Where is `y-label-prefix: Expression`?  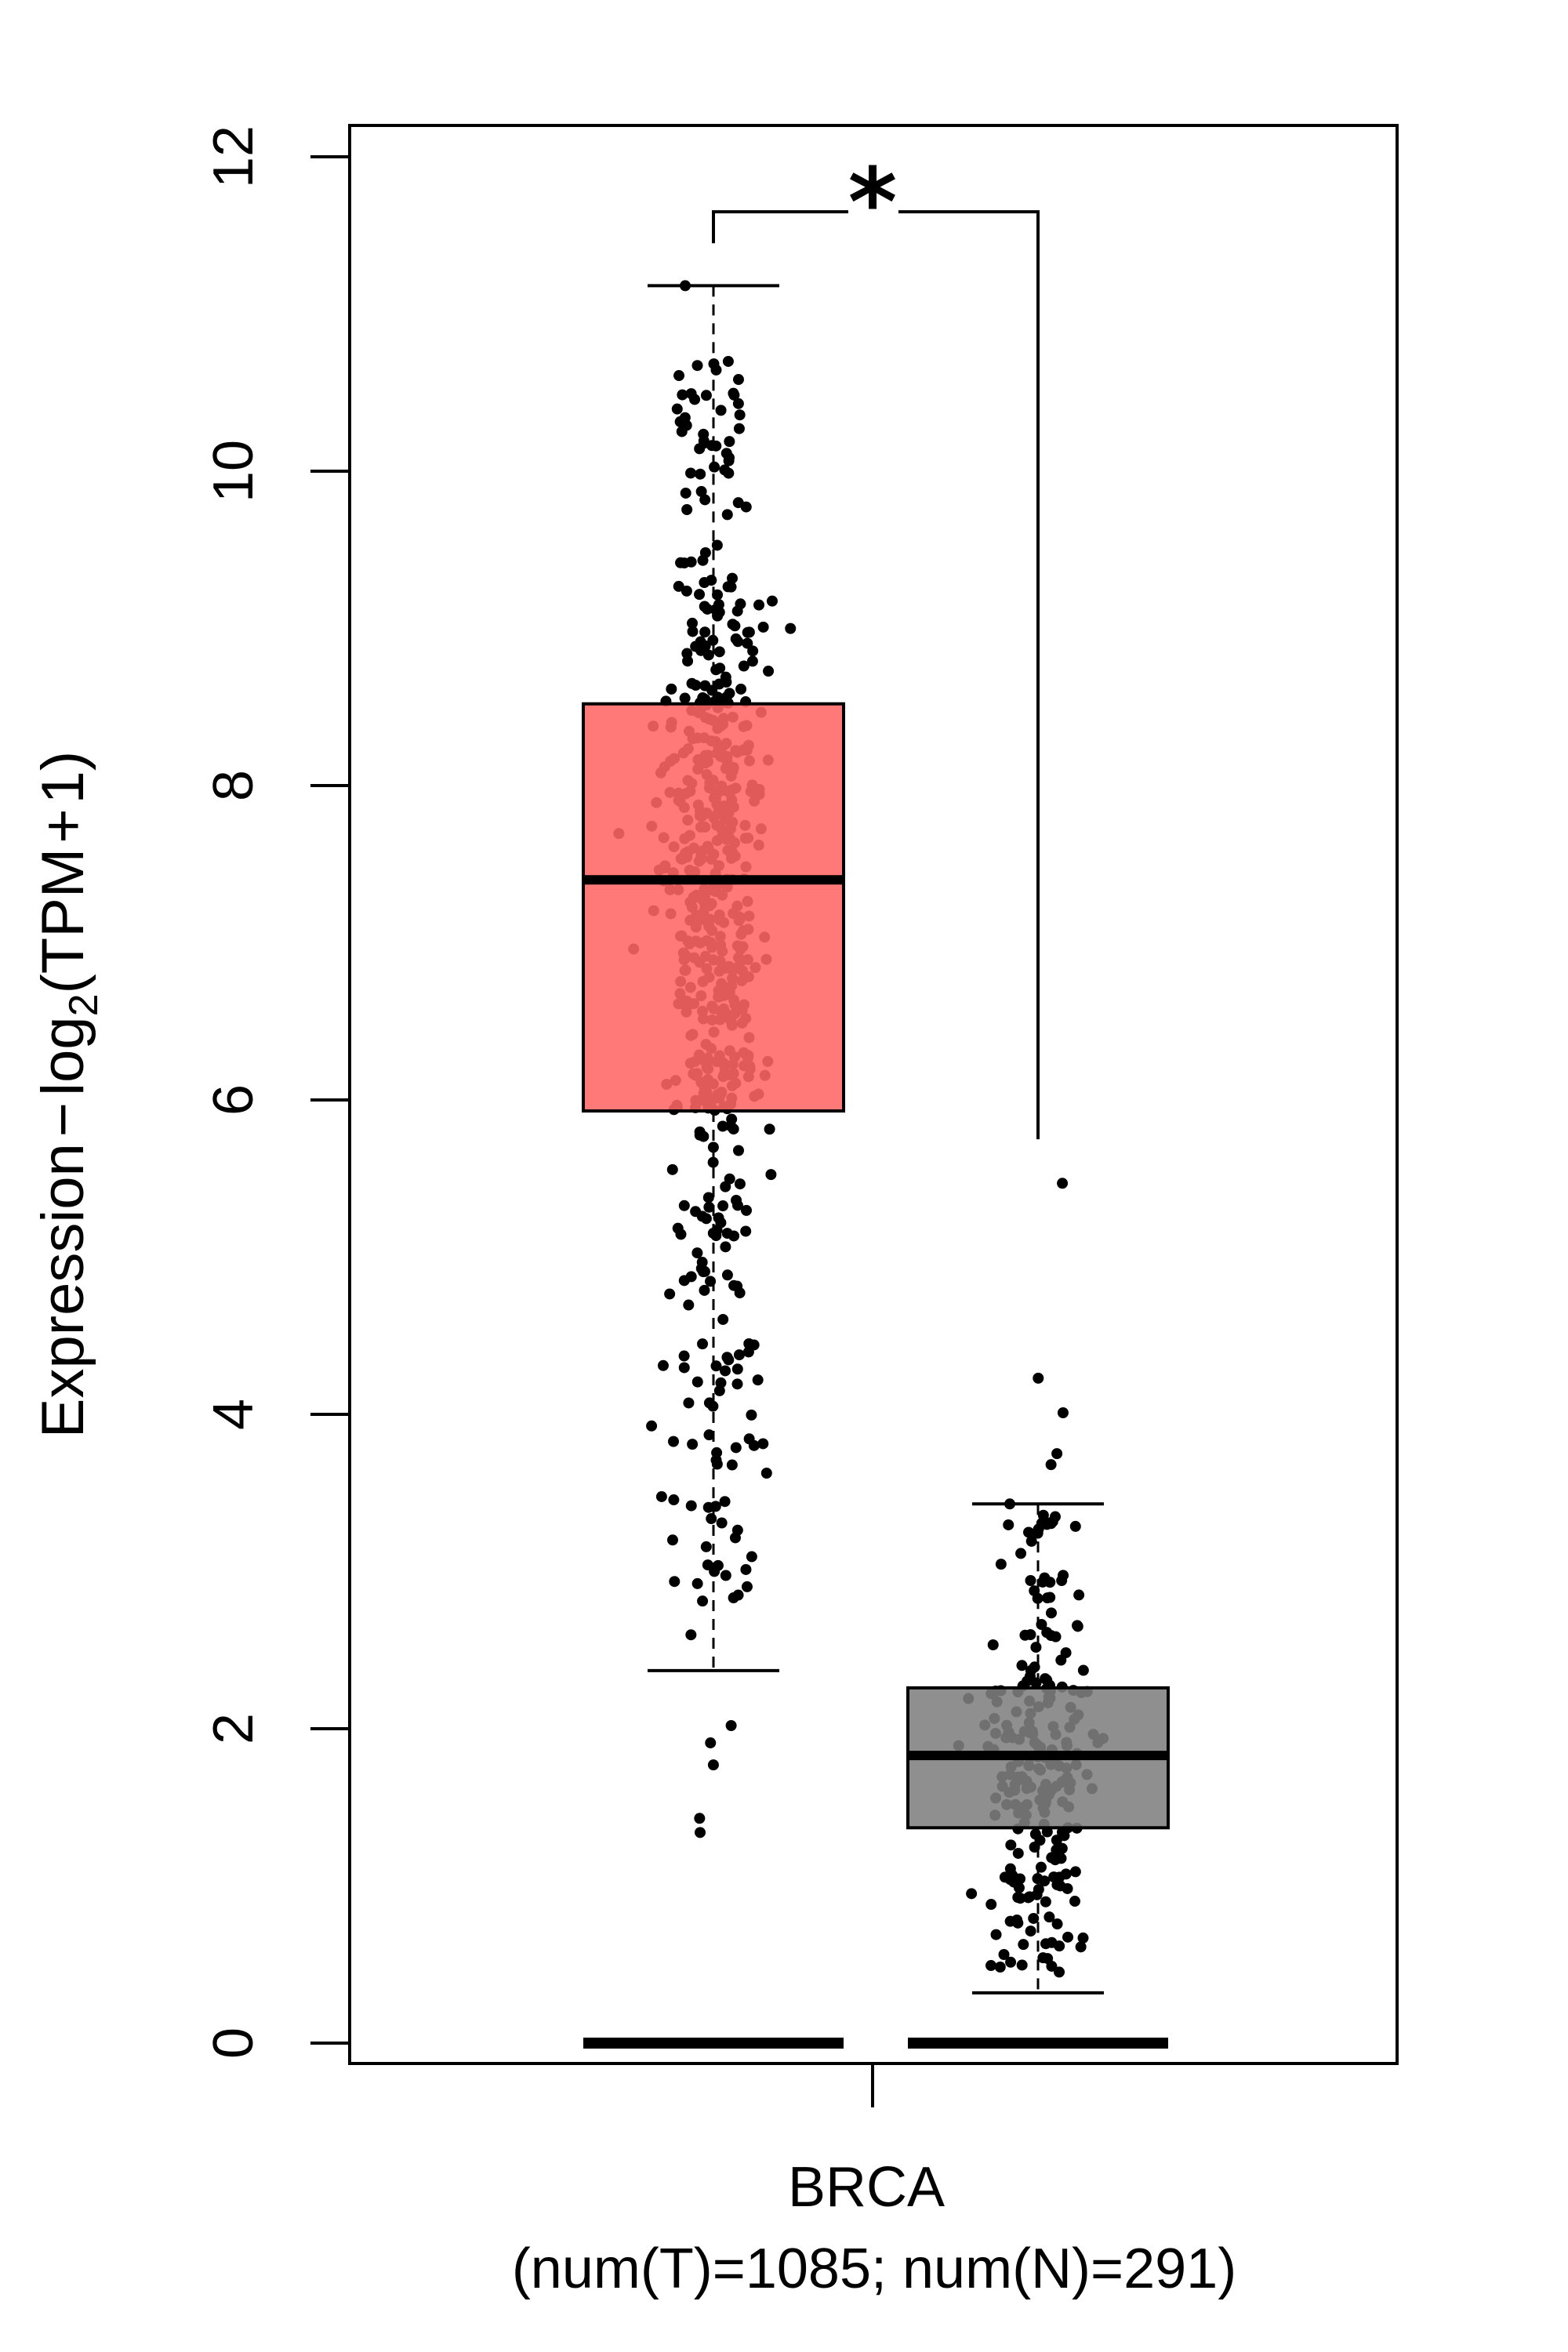
y-label-prefix: Expression is located at coordinates (63, 1290).